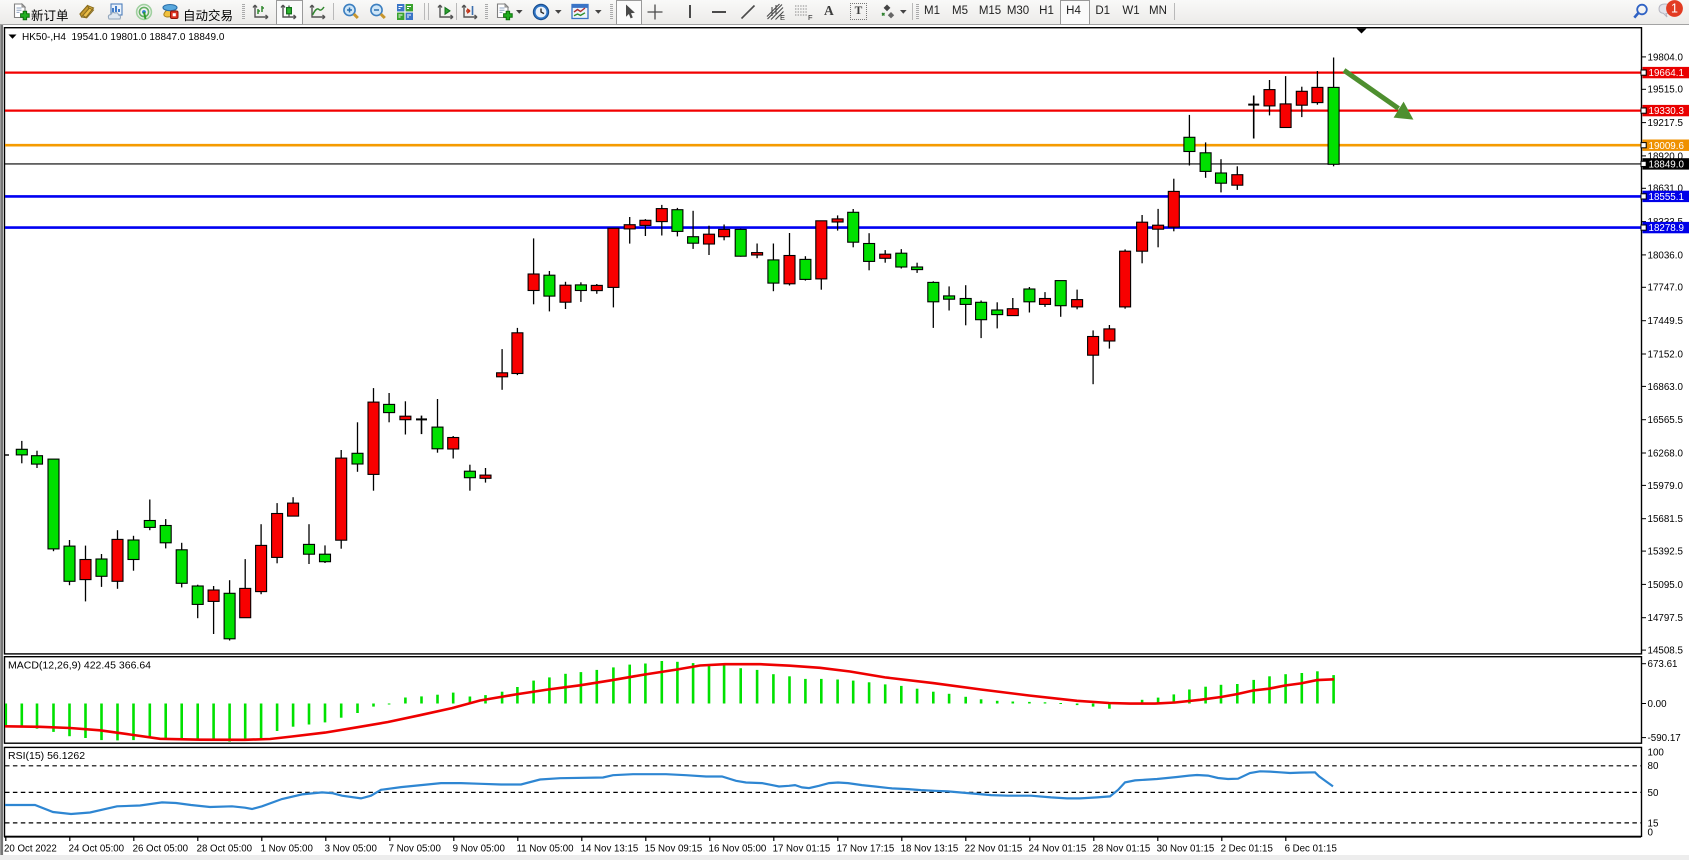 The image size is (1689, 860). Describe the element at coordinates (1666, 585) in the screenshot. I see `svg-text: 15095.0` at that location.